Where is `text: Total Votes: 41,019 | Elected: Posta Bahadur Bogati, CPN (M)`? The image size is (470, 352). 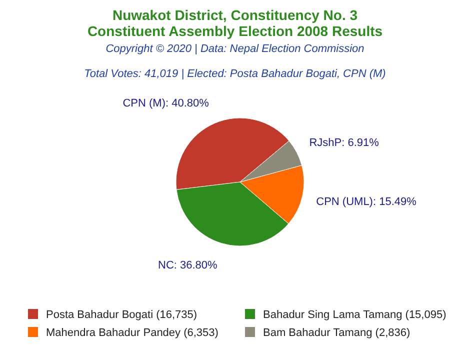
text: Total Votes: 41,019 | Elected: Posta Bahadur Bogati, CPN (M) is located at coordinates (235, 74).